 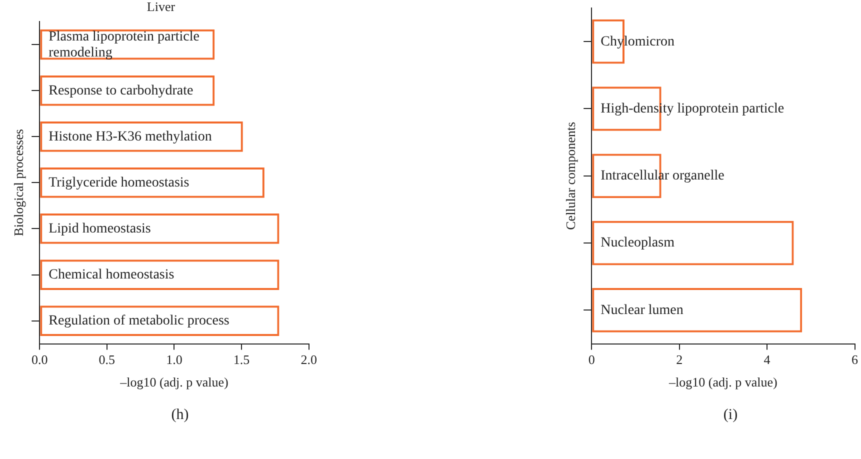 What do you see at coordinates (308, 360) in the screenshot?
I see `x-tick-label: 2.0` at bounding box center [308, 360].